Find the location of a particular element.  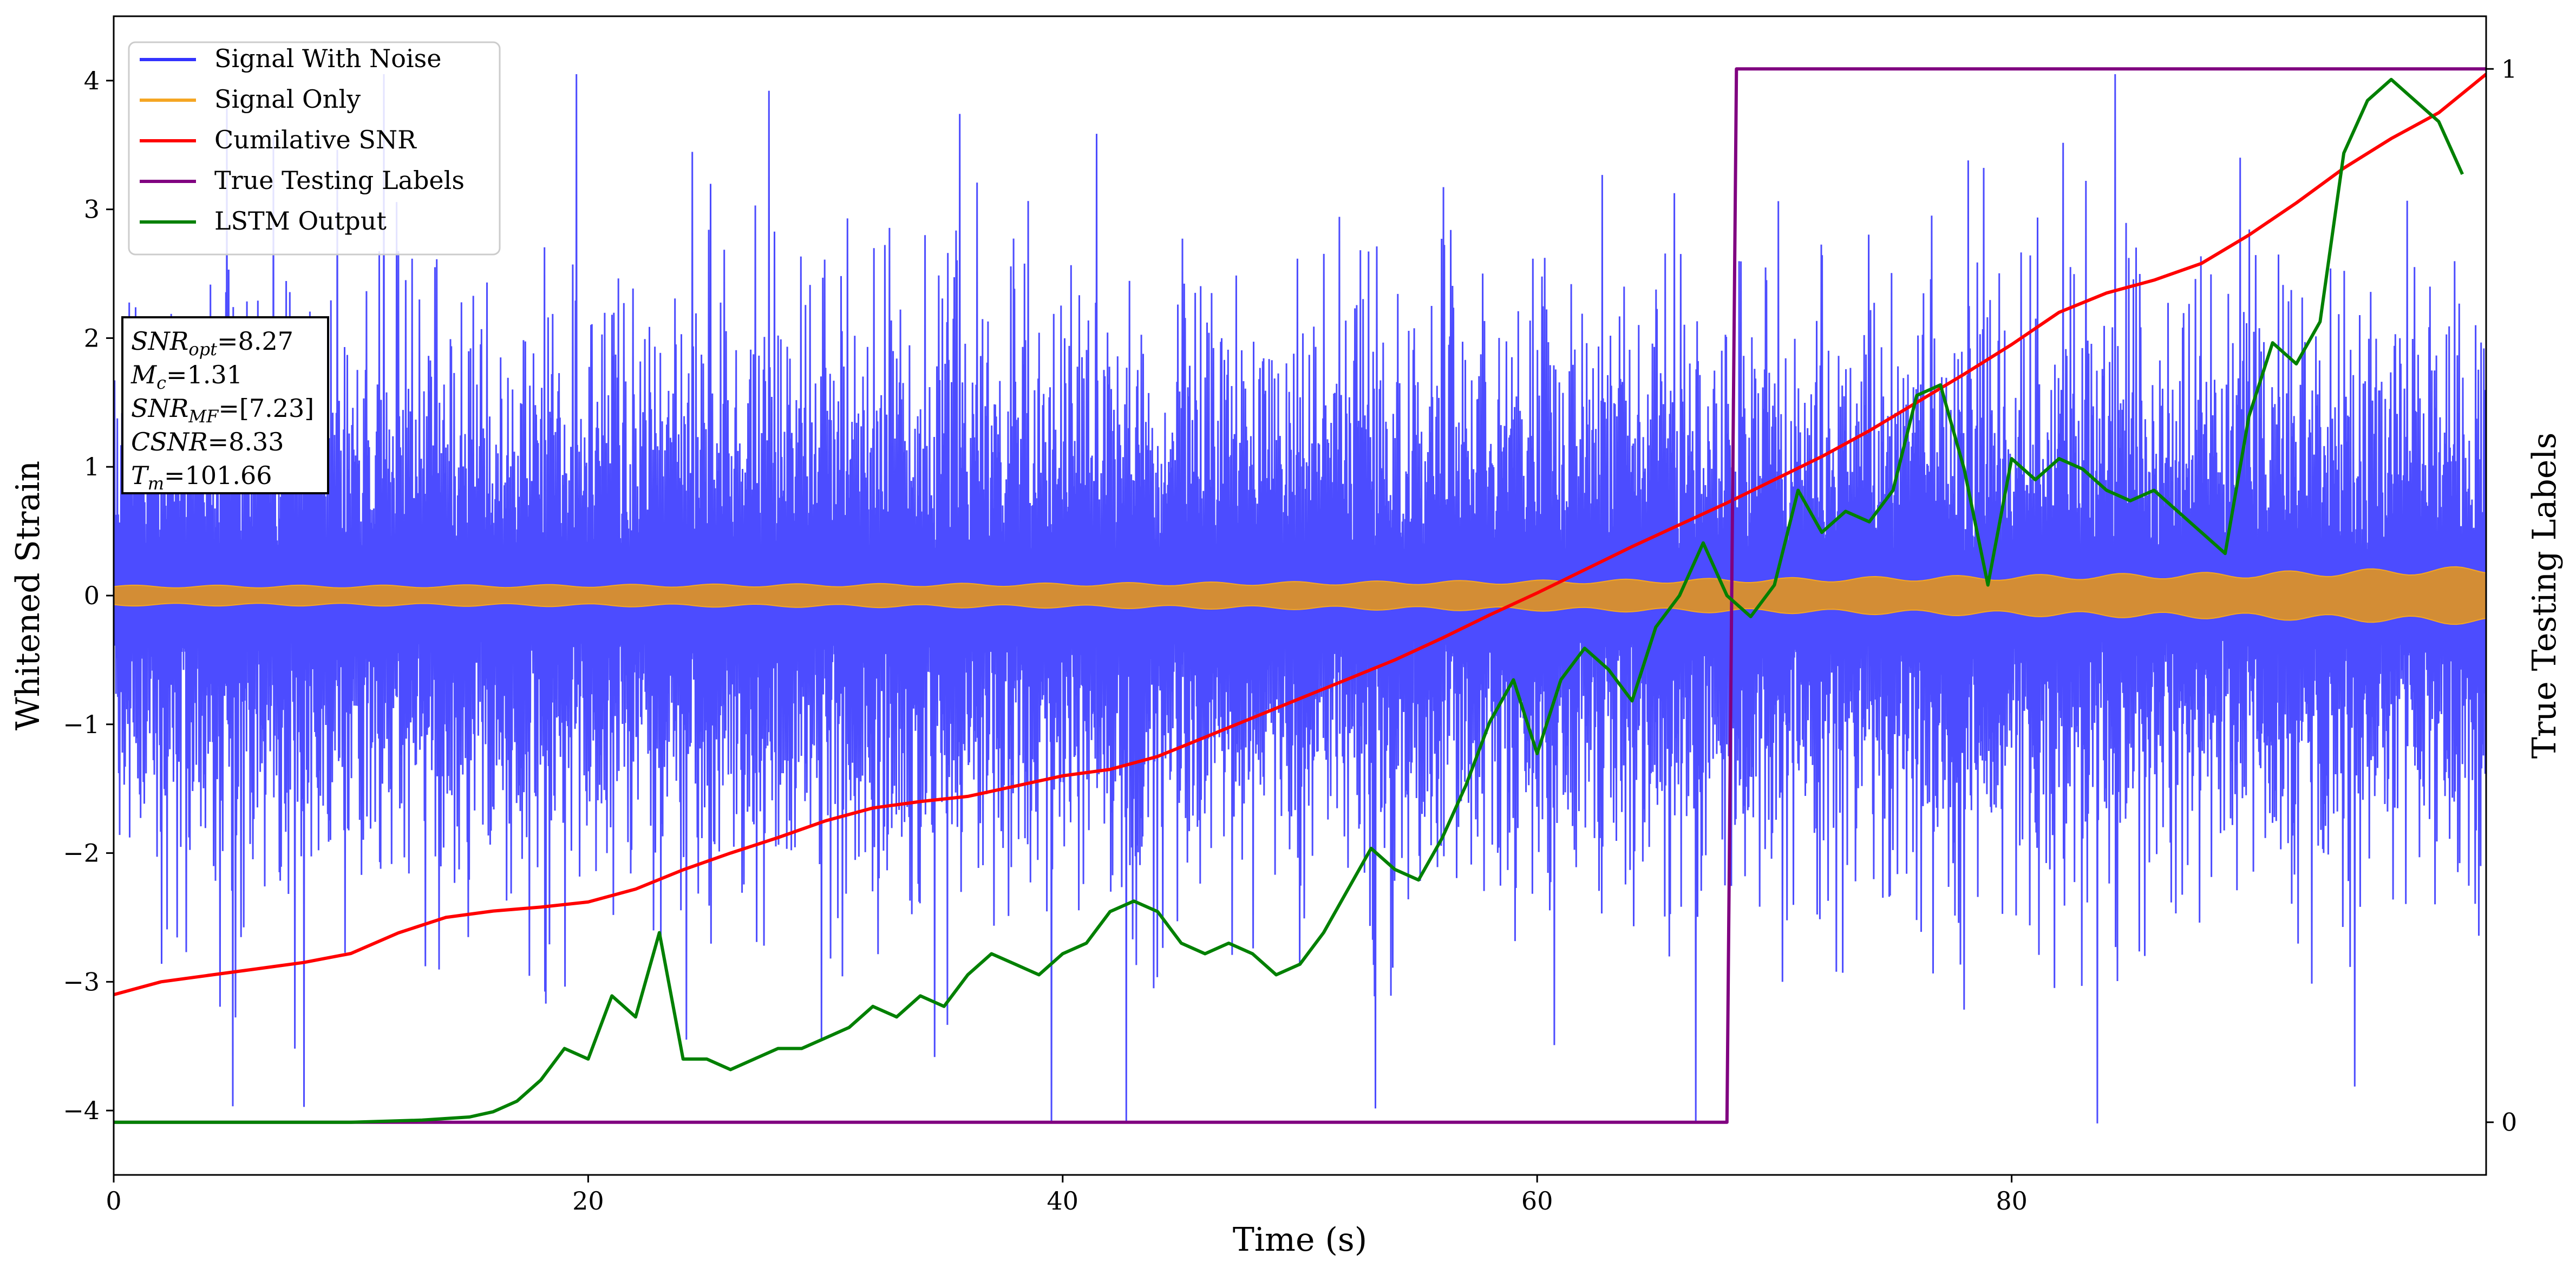

y2-tick-label: 0 is located at coordinates (2509, 1122).